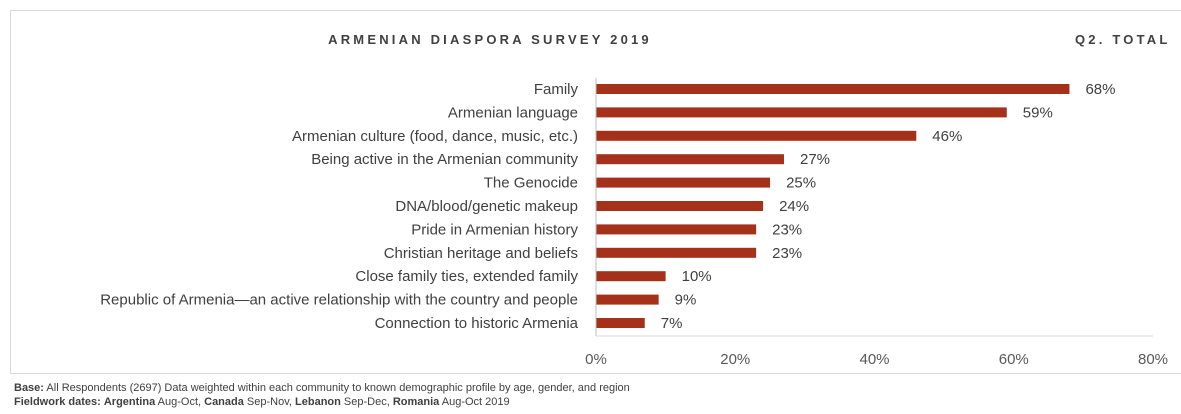 The image size is (1181, 414). Describe the element at coordinates (224, 402) in the screenshot. I see `fieldwork-place-canada: Canada` at that location.